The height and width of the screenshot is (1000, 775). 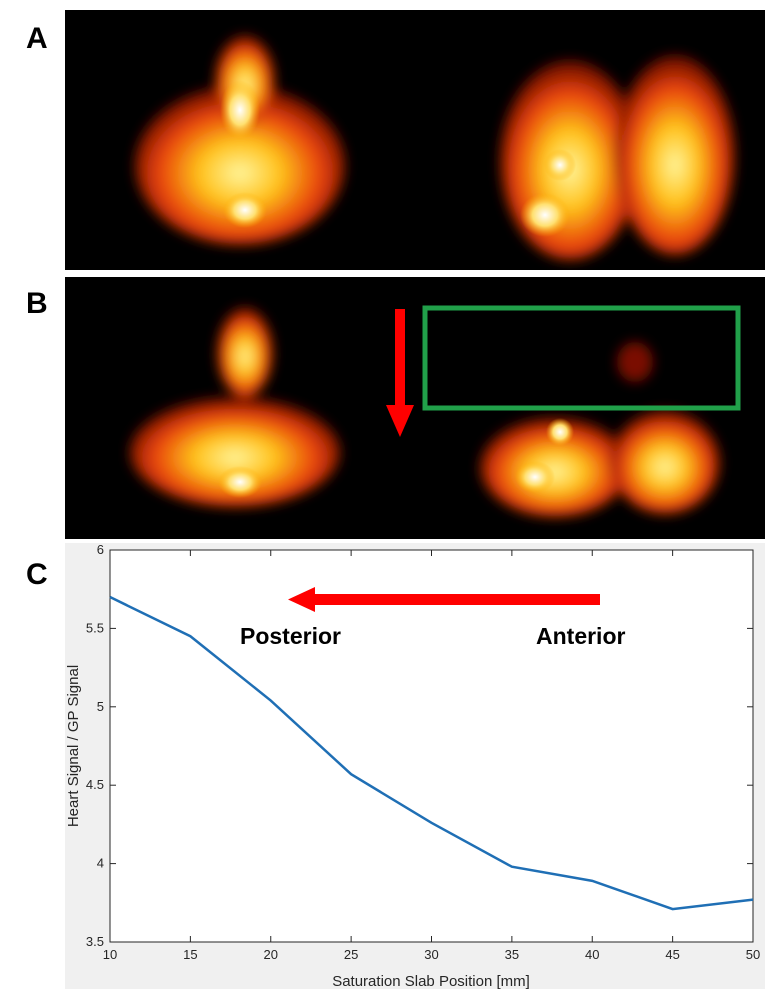 I want to click on b-left-bright-spot, so click(x=240, y=482).